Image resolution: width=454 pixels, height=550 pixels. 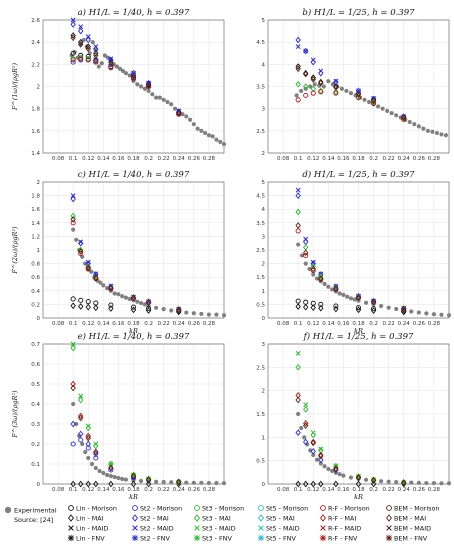 I want to click on x-tick-label: 0.18, so click(x=133, y=159).